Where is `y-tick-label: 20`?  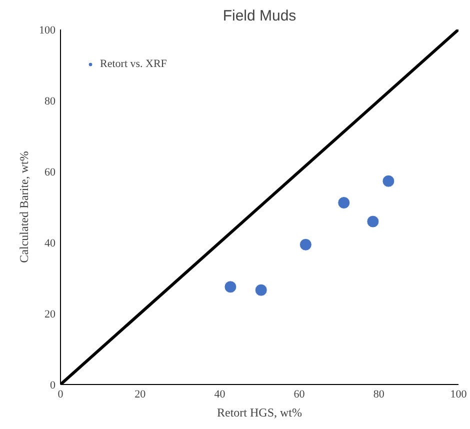 y-tick-label: 20 is located at coordinates (50, 314).